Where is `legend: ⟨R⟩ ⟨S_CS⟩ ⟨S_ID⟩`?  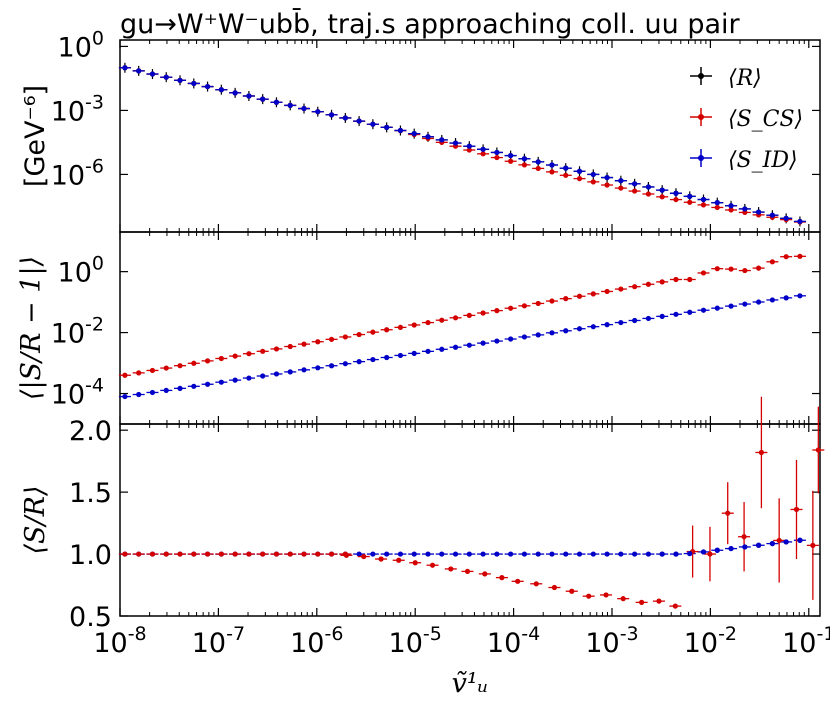
legend: ⟨R⟩ ⟨S_CS⟩ ⟨S_ID⟩ is located at coordinates (746, 119).